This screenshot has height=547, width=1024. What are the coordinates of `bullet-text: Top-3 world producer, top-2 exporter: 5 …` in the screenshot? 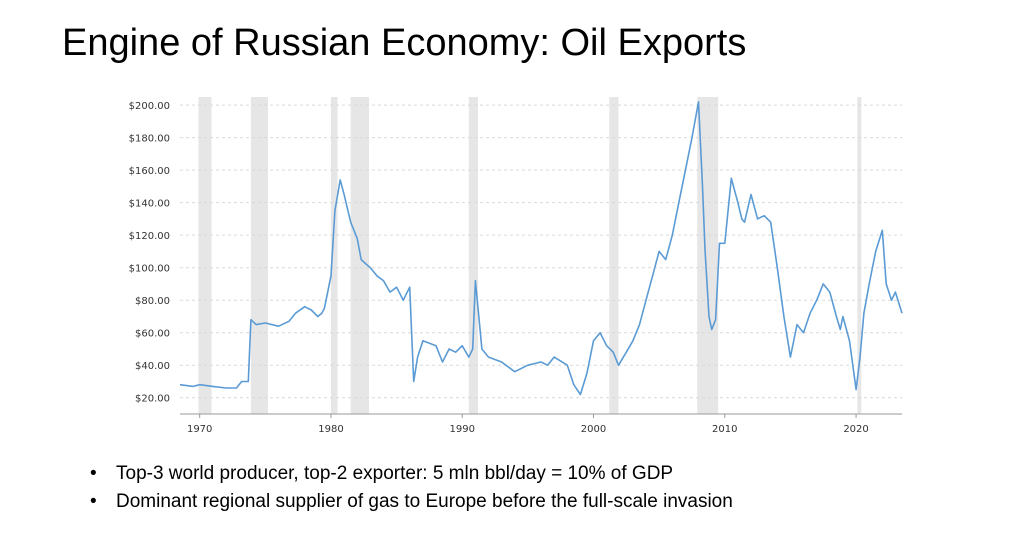 It's located at (395, 473).